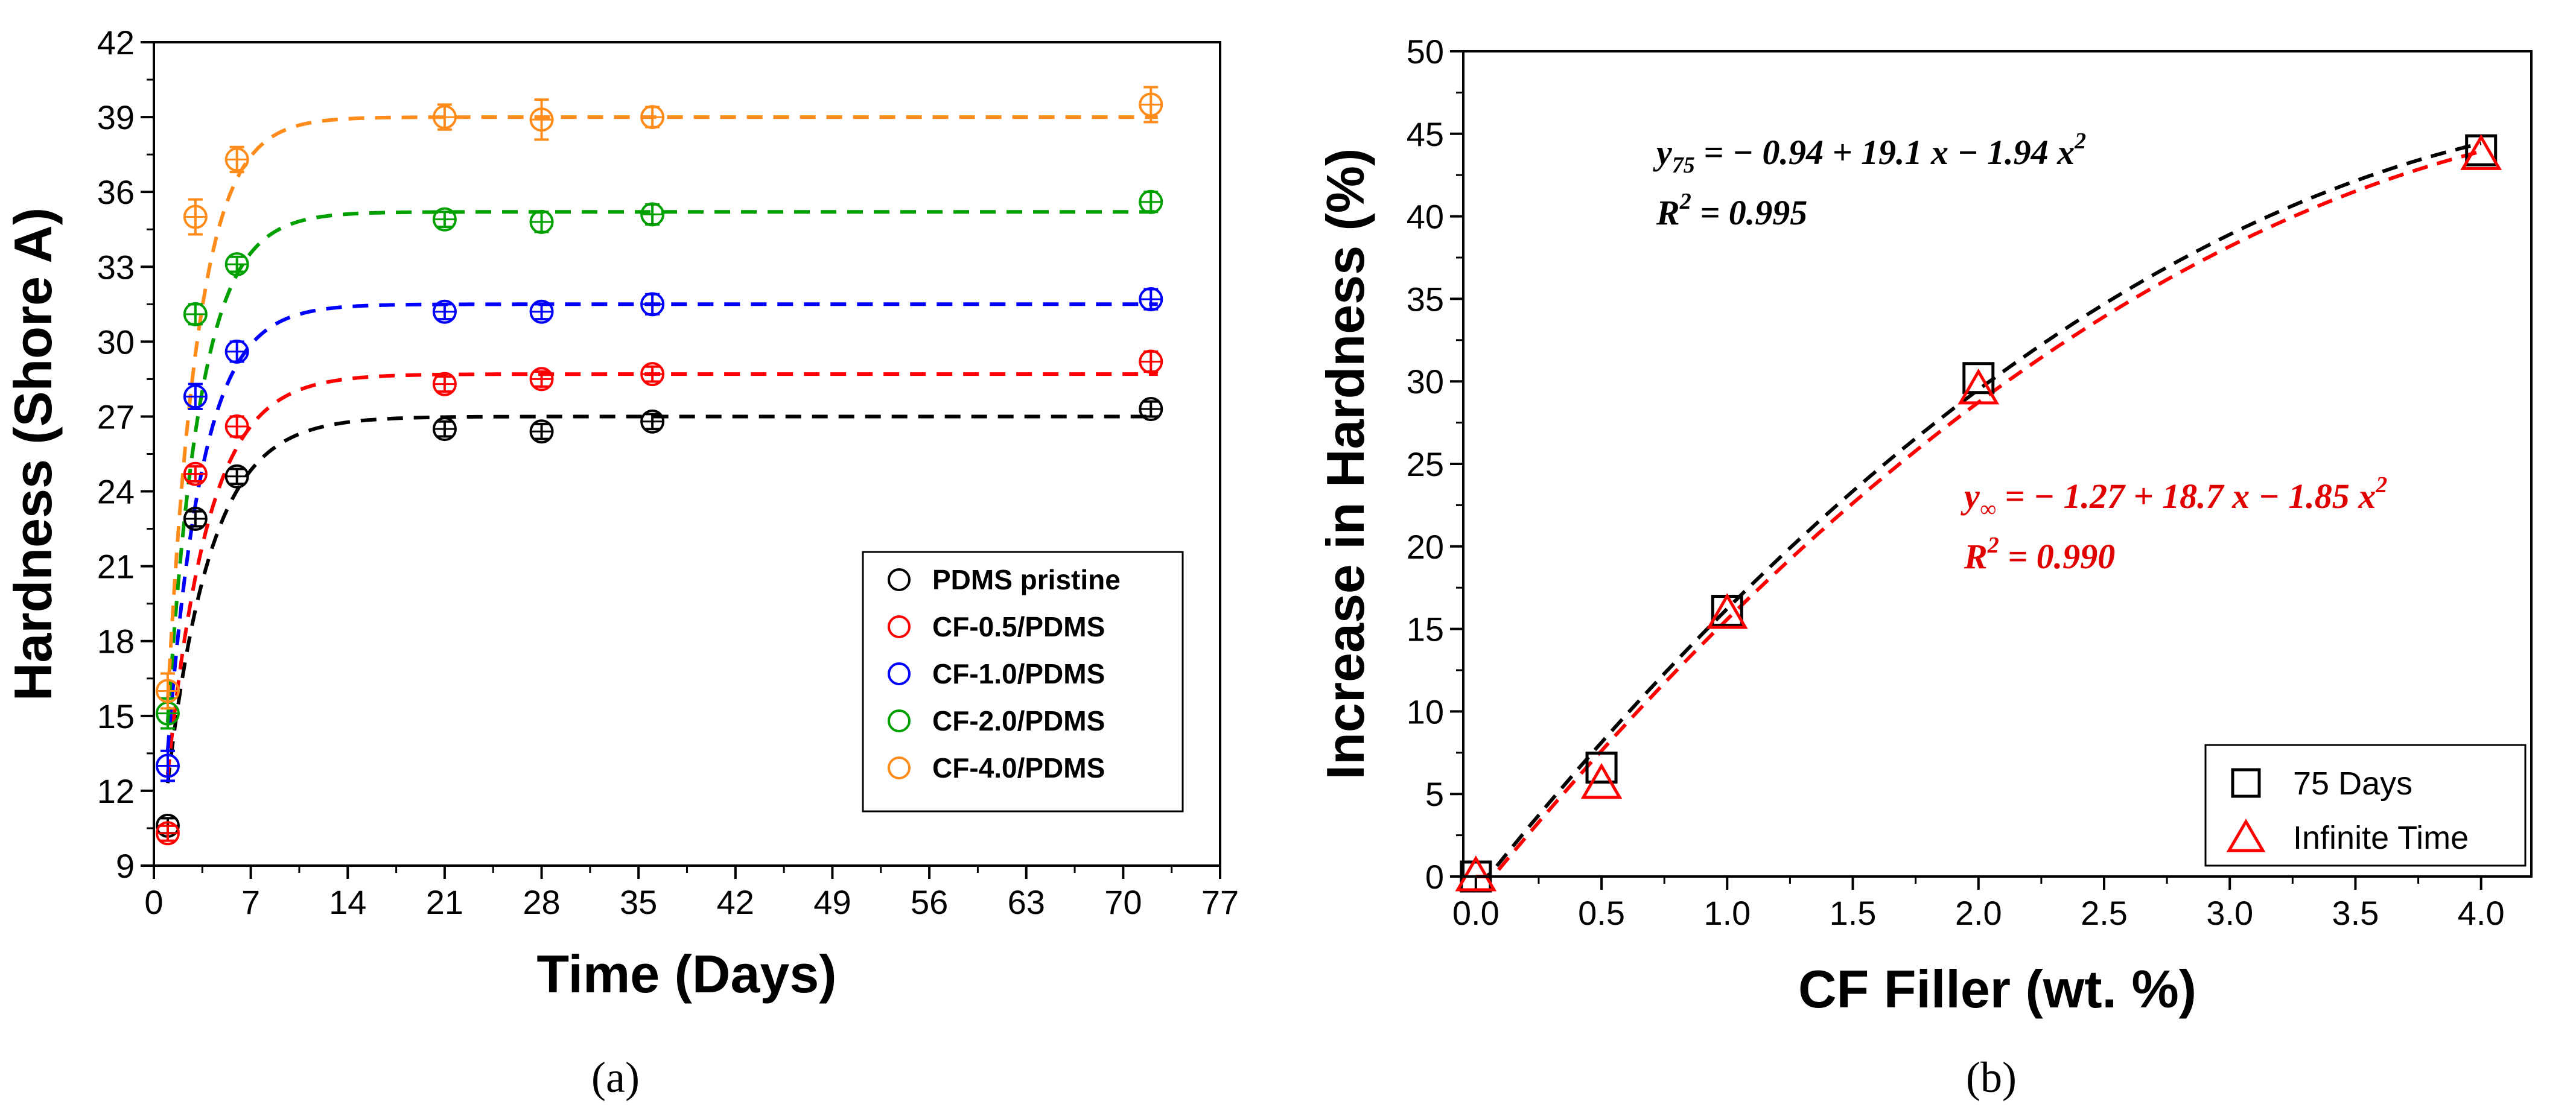 The image size is (2576, 1119). What do you see at coordinates (1018, 626) in the screenshot?
I see `chart-a-legend-label: CF-0.5/PDMS` at bounding box center [1018, 626].